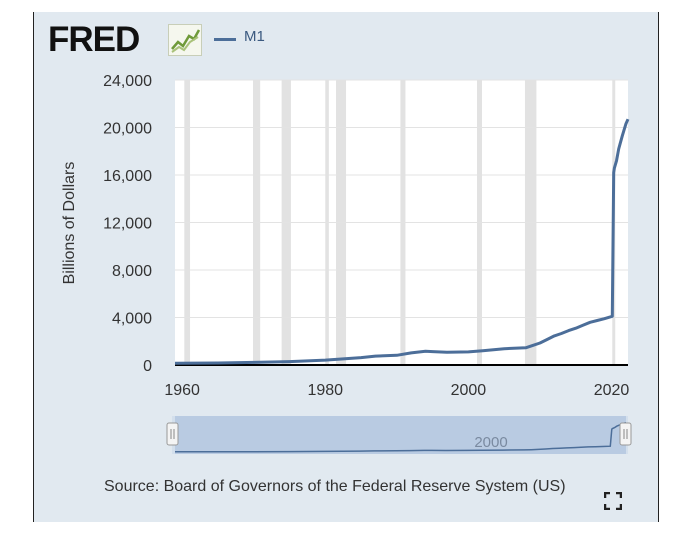 The image size is (685, 537). What do you see at coordinates (613, 503) in the screenshot?
I see `expand-icon` at bounding box center [613, 503].